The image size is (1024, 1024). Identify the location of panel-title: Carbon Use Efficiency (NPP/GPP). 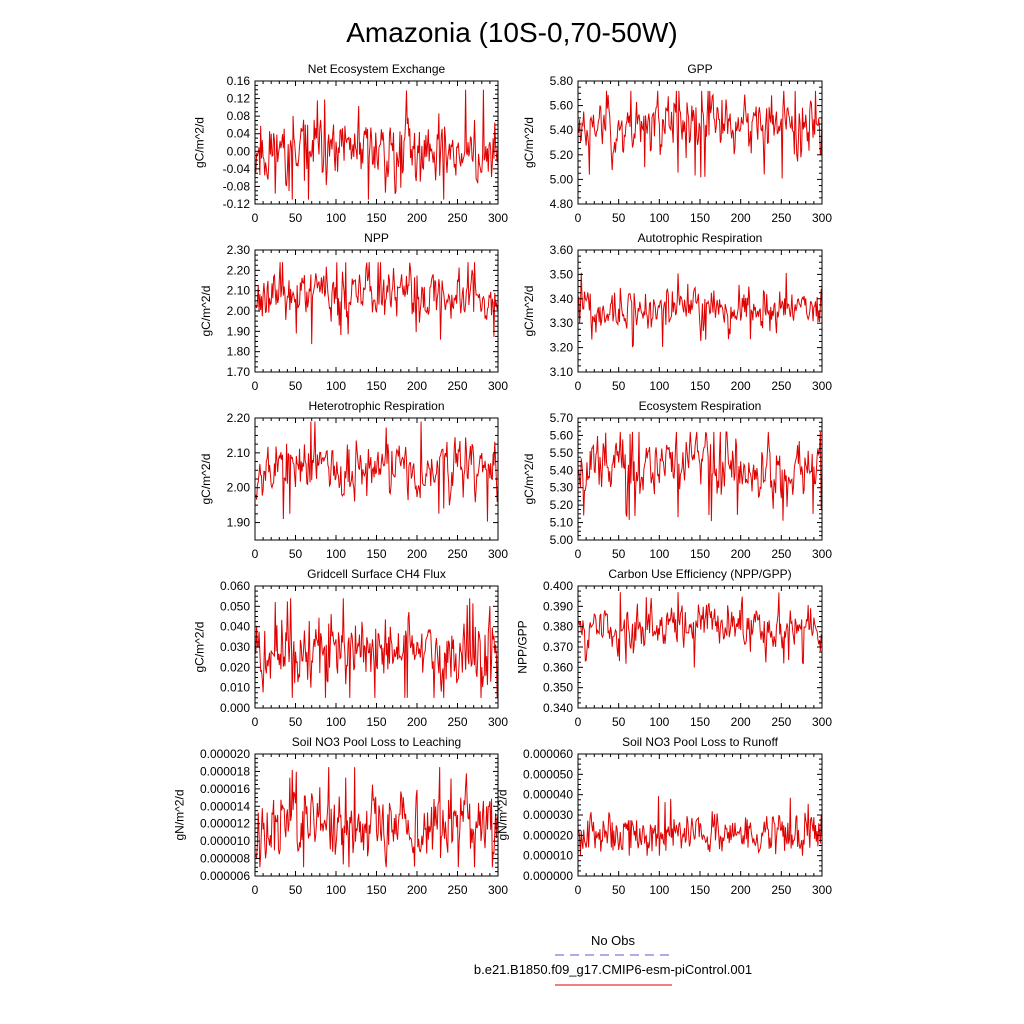
(699, 574).